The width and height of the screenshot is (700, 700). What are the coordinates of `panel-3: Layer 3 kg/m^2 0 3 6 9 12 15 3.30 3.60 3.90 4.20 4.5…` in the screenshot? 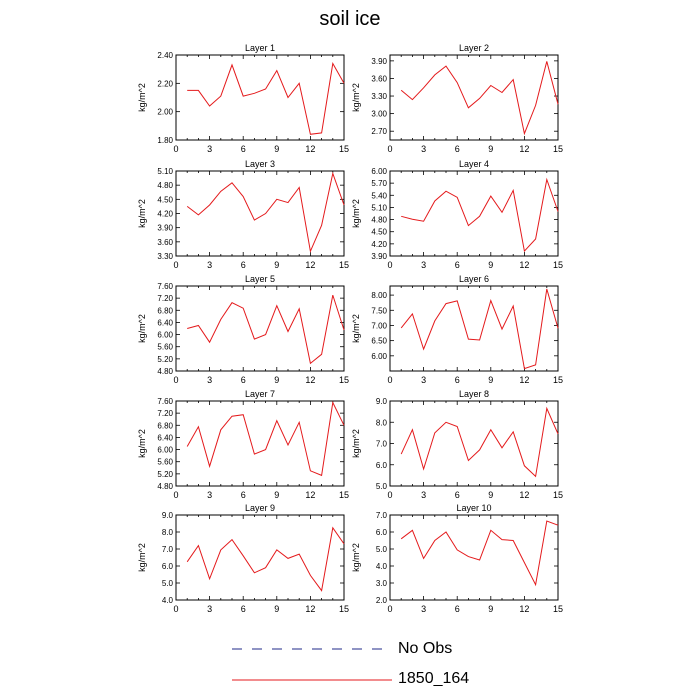 It's located at (243, 214).